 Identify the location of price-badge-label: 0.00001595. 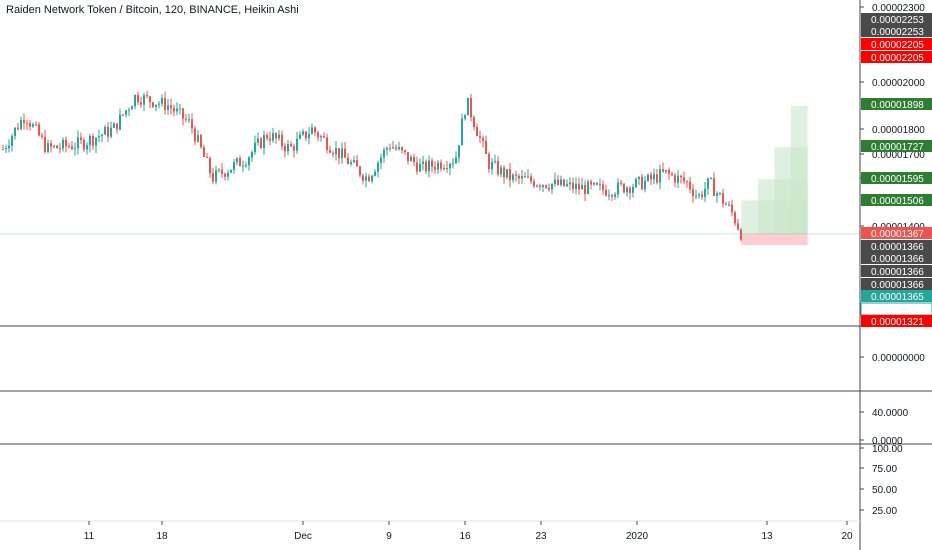
(897, 179).